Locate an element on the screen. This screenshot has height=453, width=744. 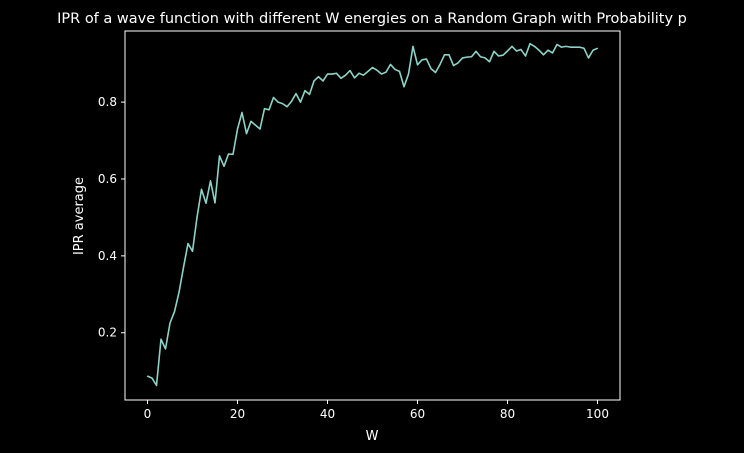
y-tick-label: 0.8 is located at coordinates (107, 102).